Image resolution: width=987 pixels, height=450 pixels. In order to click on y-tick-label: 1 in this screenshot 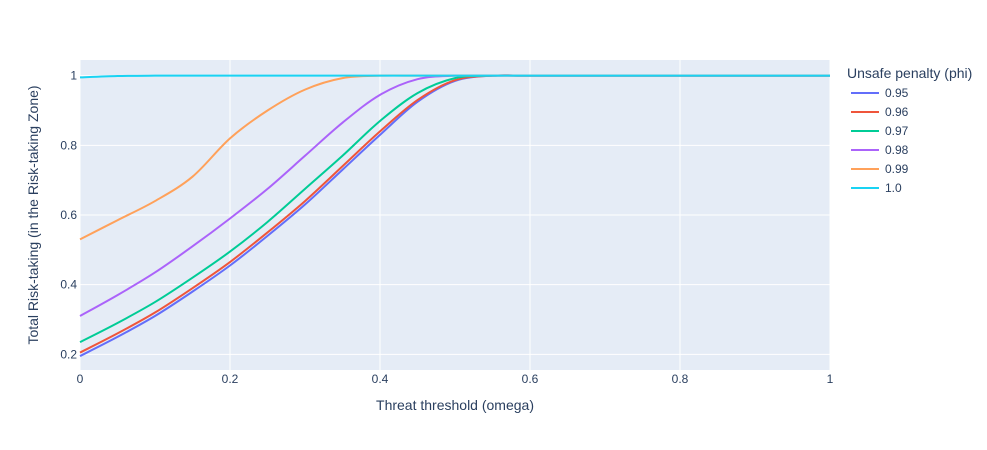, I will do `click(73, 76)`.